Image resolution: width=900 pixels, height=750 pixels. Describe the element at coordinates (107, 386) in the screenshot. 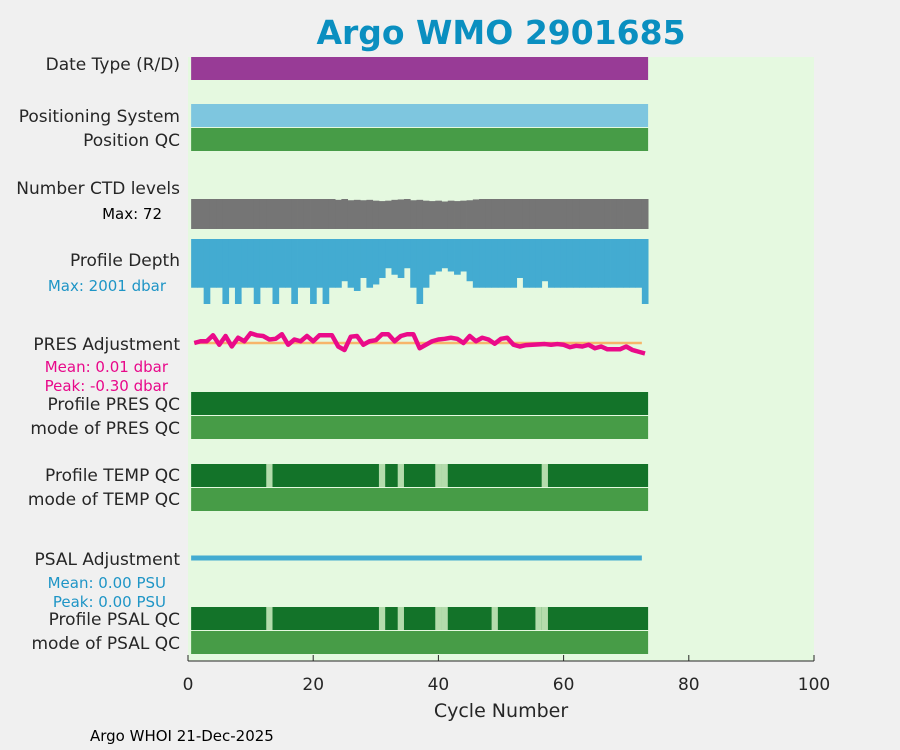

I see `pres-peak-stat: Peak: -0.30 dbar` at that location.